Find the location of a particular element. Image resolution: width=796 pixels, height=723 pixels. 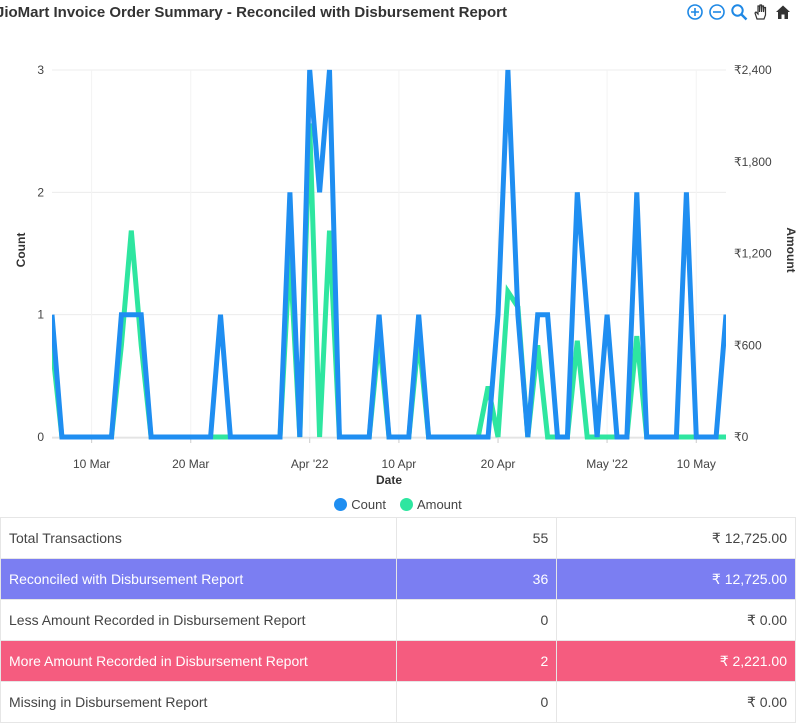

legend-count-label: Count is located at coordinates (368, 504).